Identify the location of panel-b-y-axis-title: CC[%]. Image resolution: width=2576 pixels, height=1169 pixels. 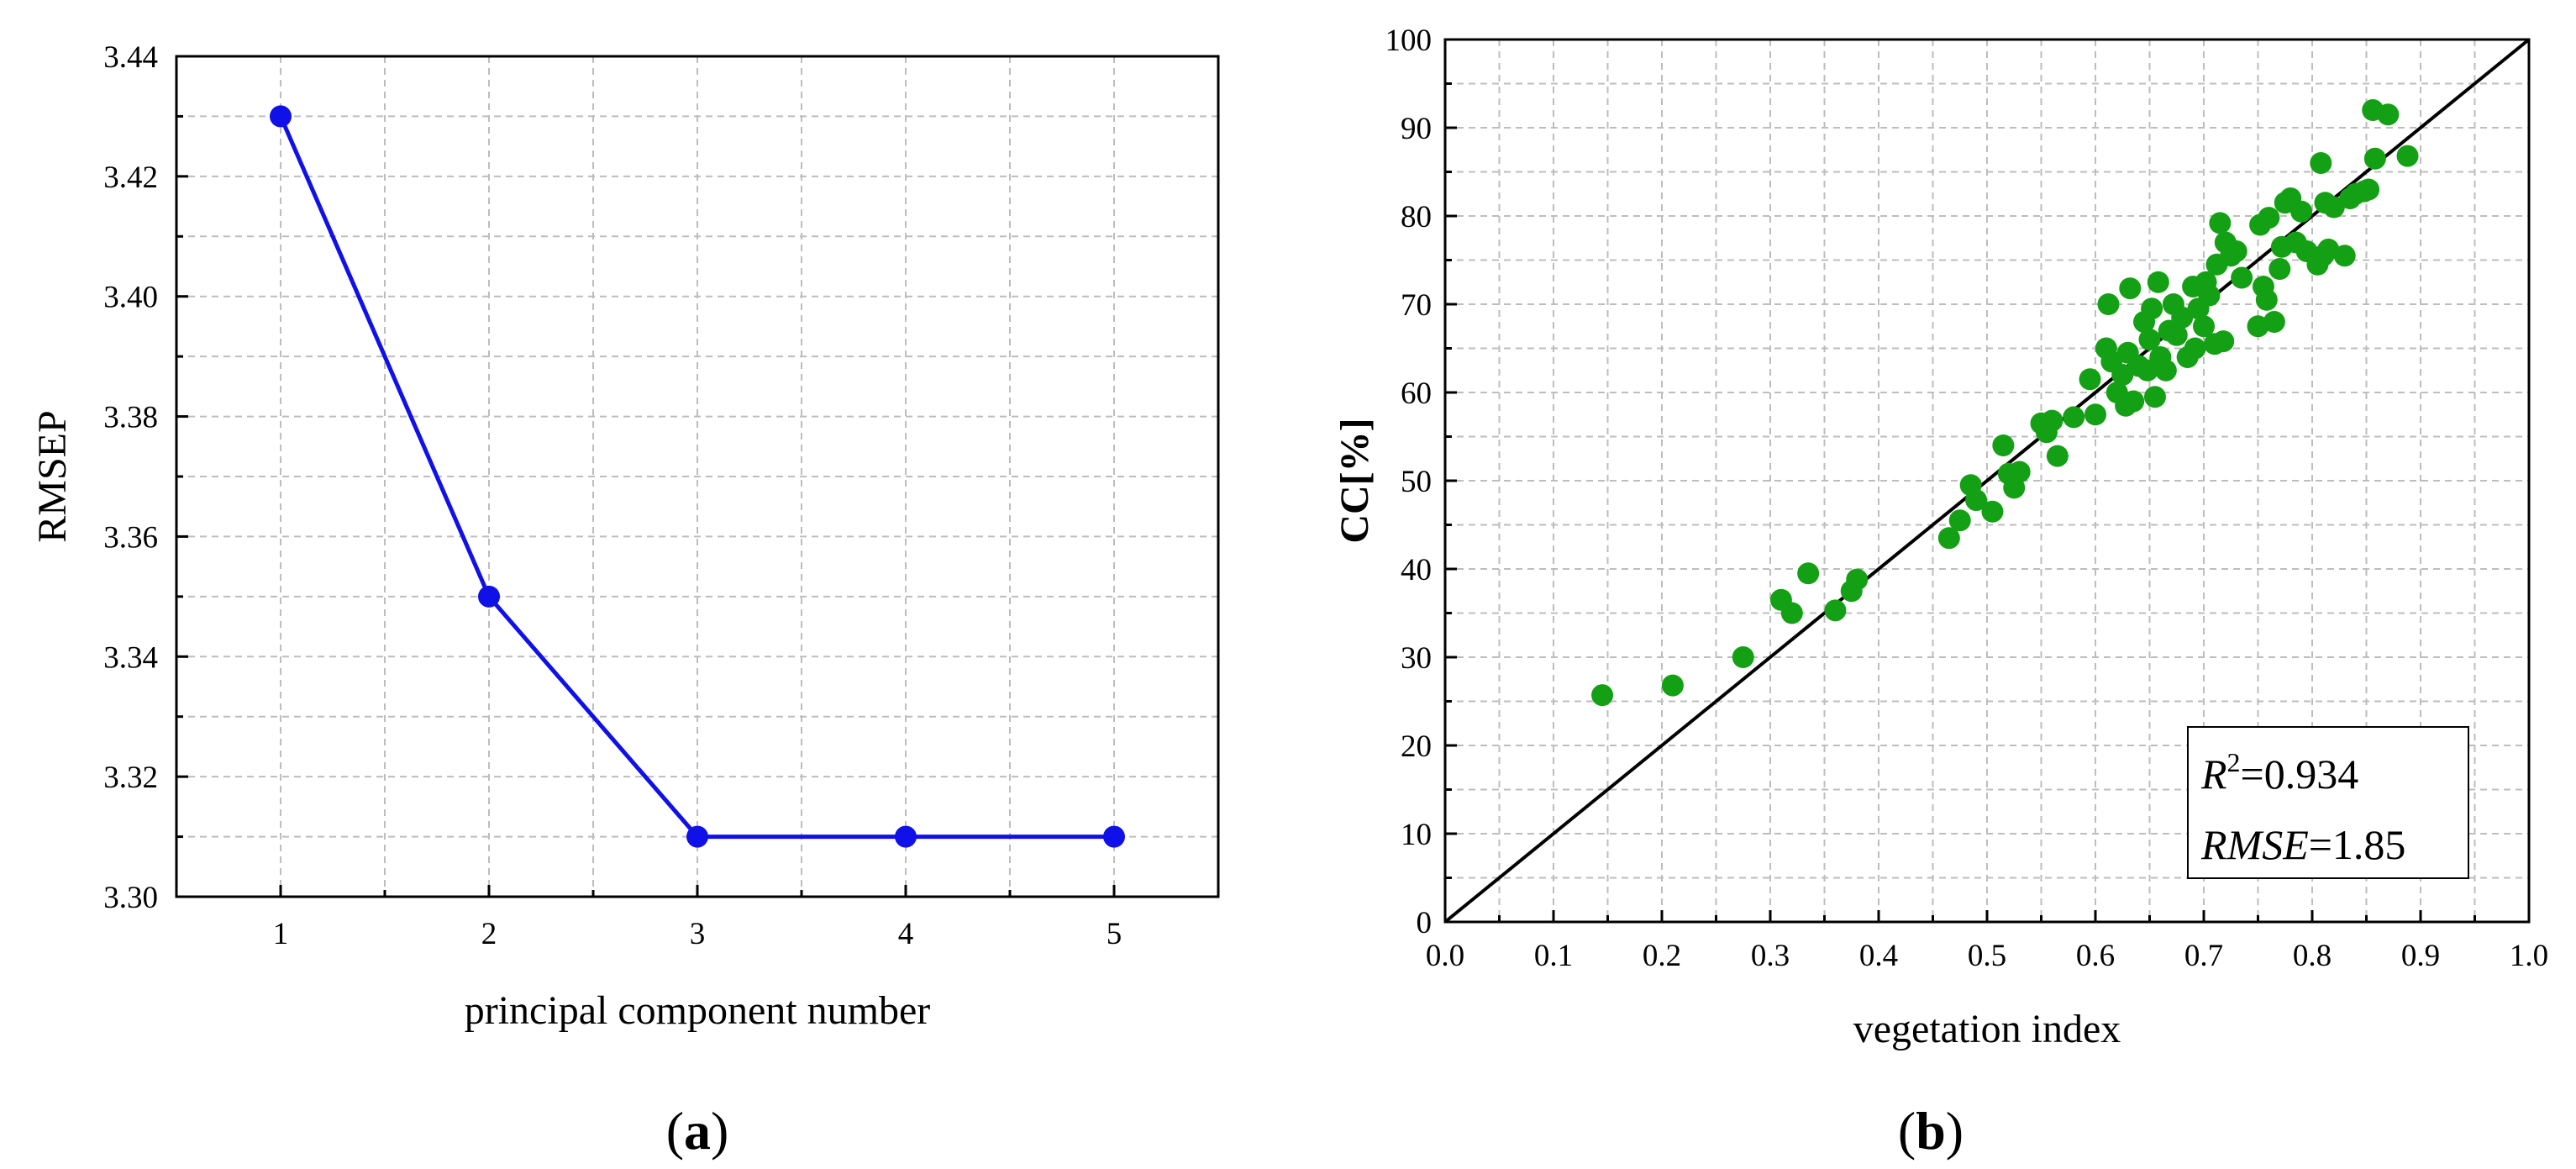
(1355, 480).